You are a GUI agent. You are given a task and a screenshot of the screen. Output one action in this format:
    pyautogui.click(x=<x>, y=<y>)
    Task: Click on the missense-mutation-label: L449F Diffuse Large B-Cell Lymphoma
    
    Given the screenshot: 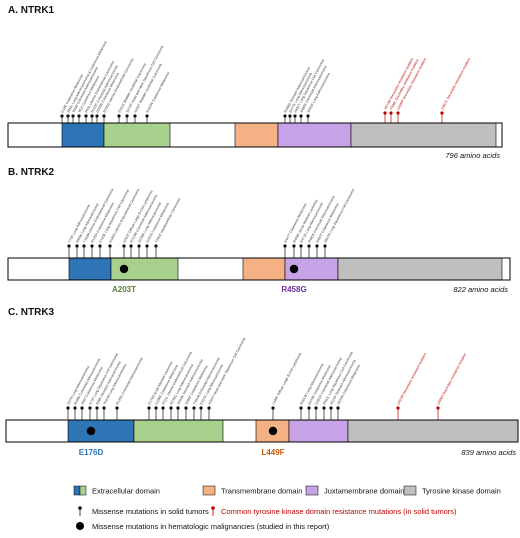 What is the action you would take?
    pyautogui.click(x=286, y=379)
    